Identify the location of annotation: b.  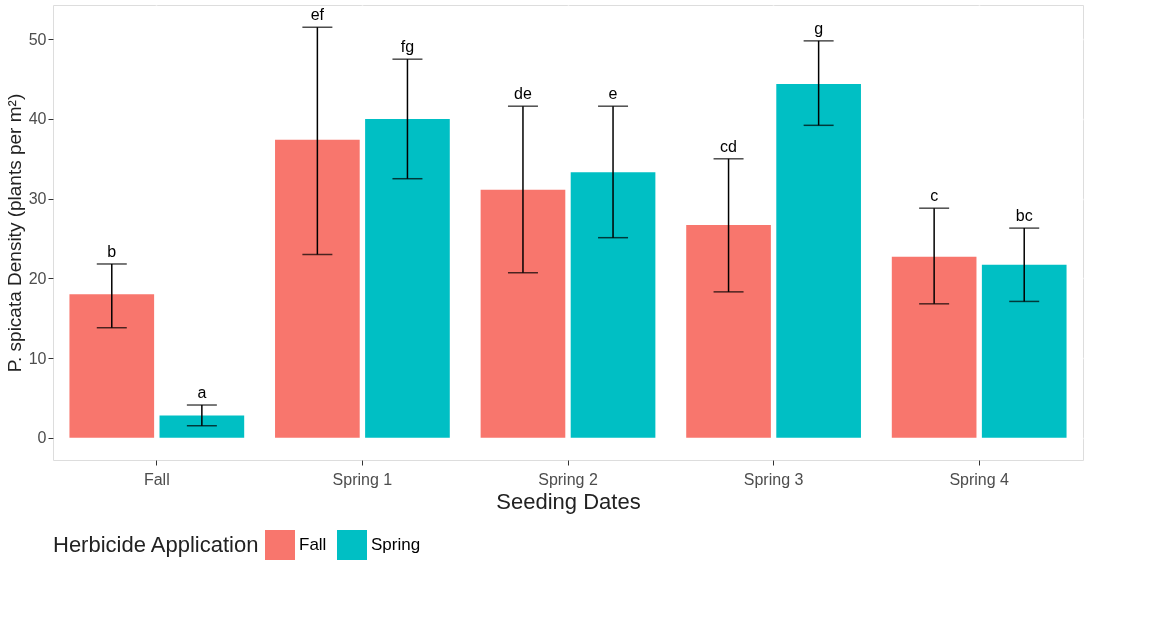
(112, 251).